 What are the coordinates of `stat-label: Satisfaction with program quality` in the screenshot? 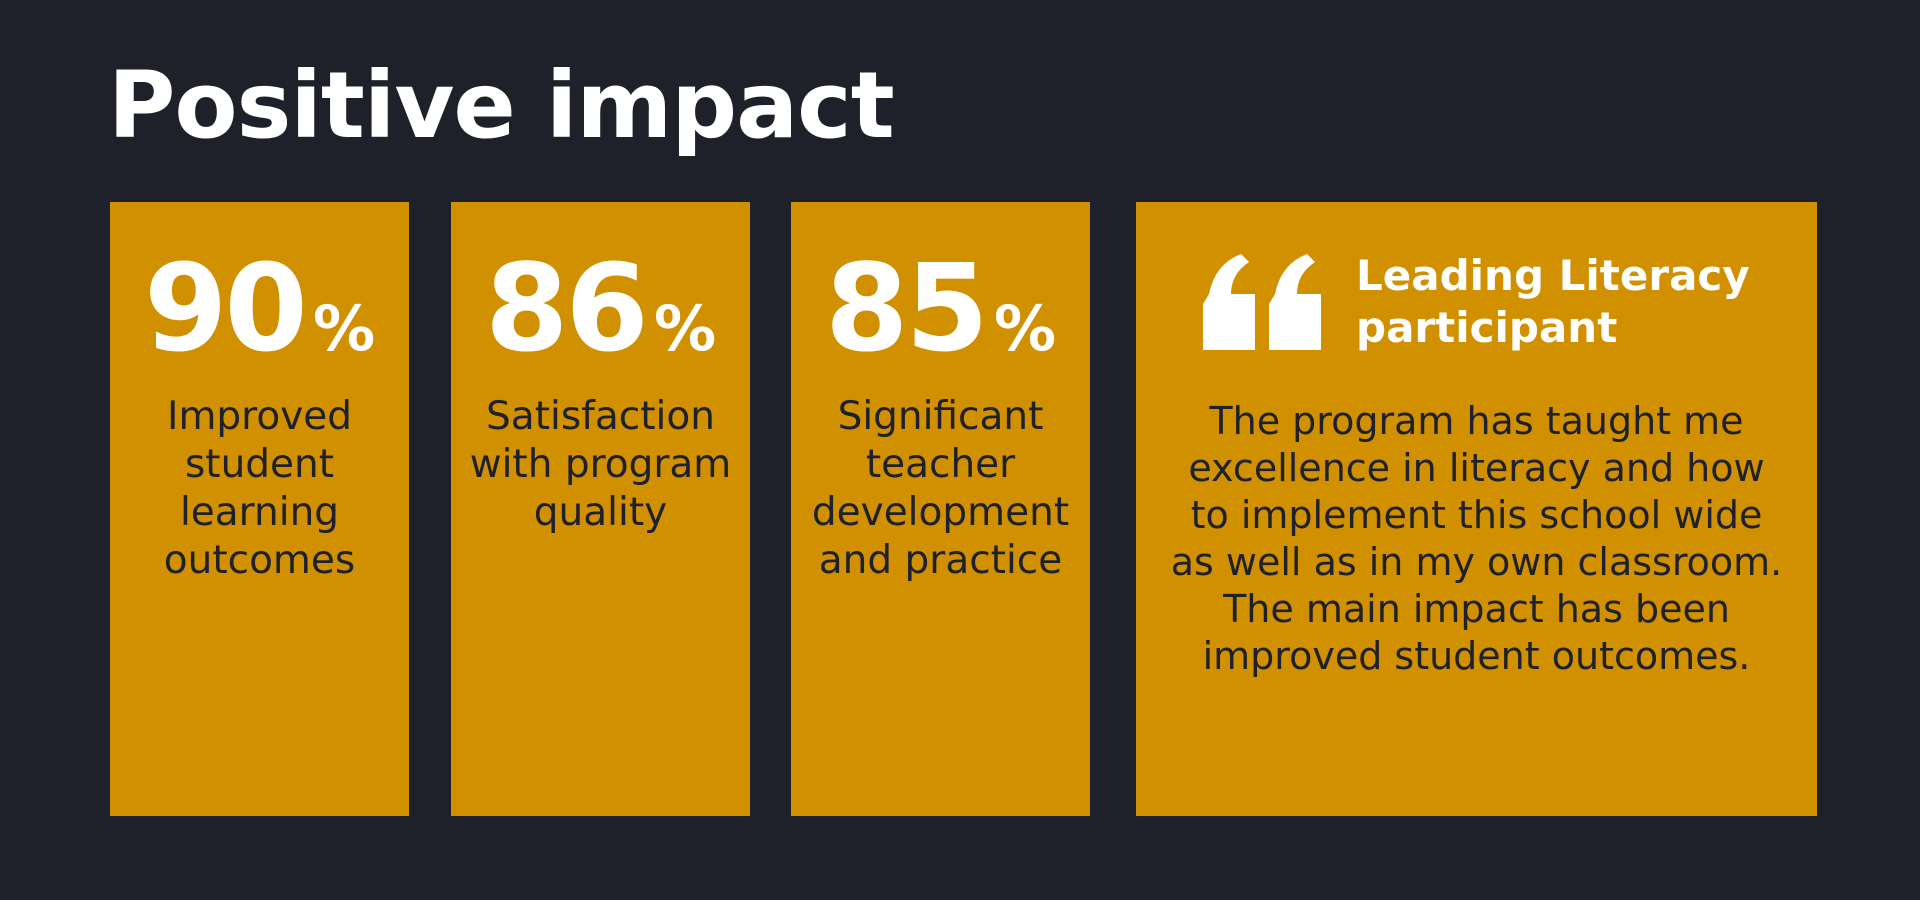 It's located at (600, 464).